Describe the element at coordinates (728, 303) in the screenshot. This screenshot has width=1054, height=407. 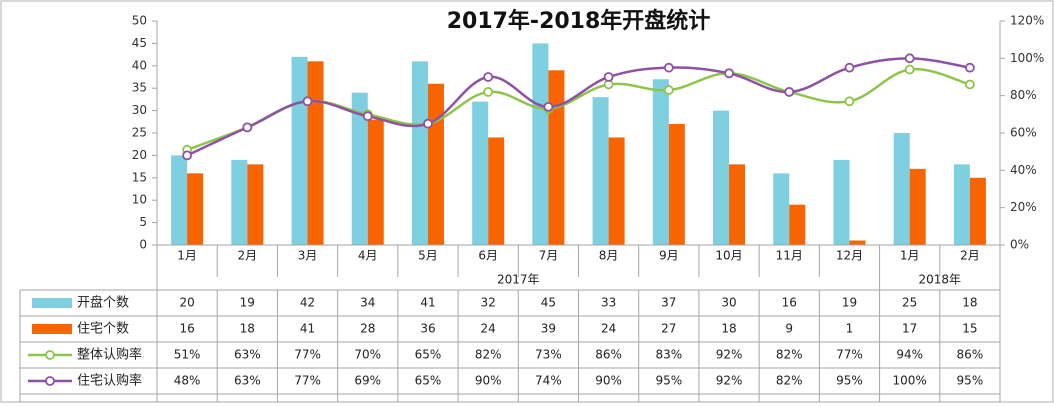
I see `data-label: 30` at that location.